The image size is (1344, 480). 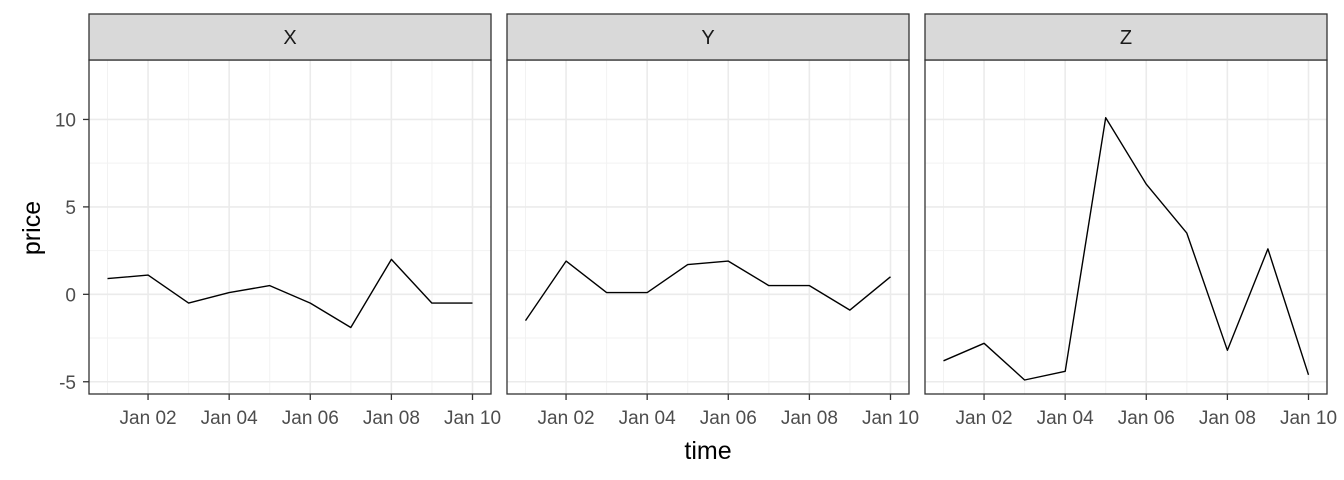 I want to click on series-line-y, so click(x=707, y=290).